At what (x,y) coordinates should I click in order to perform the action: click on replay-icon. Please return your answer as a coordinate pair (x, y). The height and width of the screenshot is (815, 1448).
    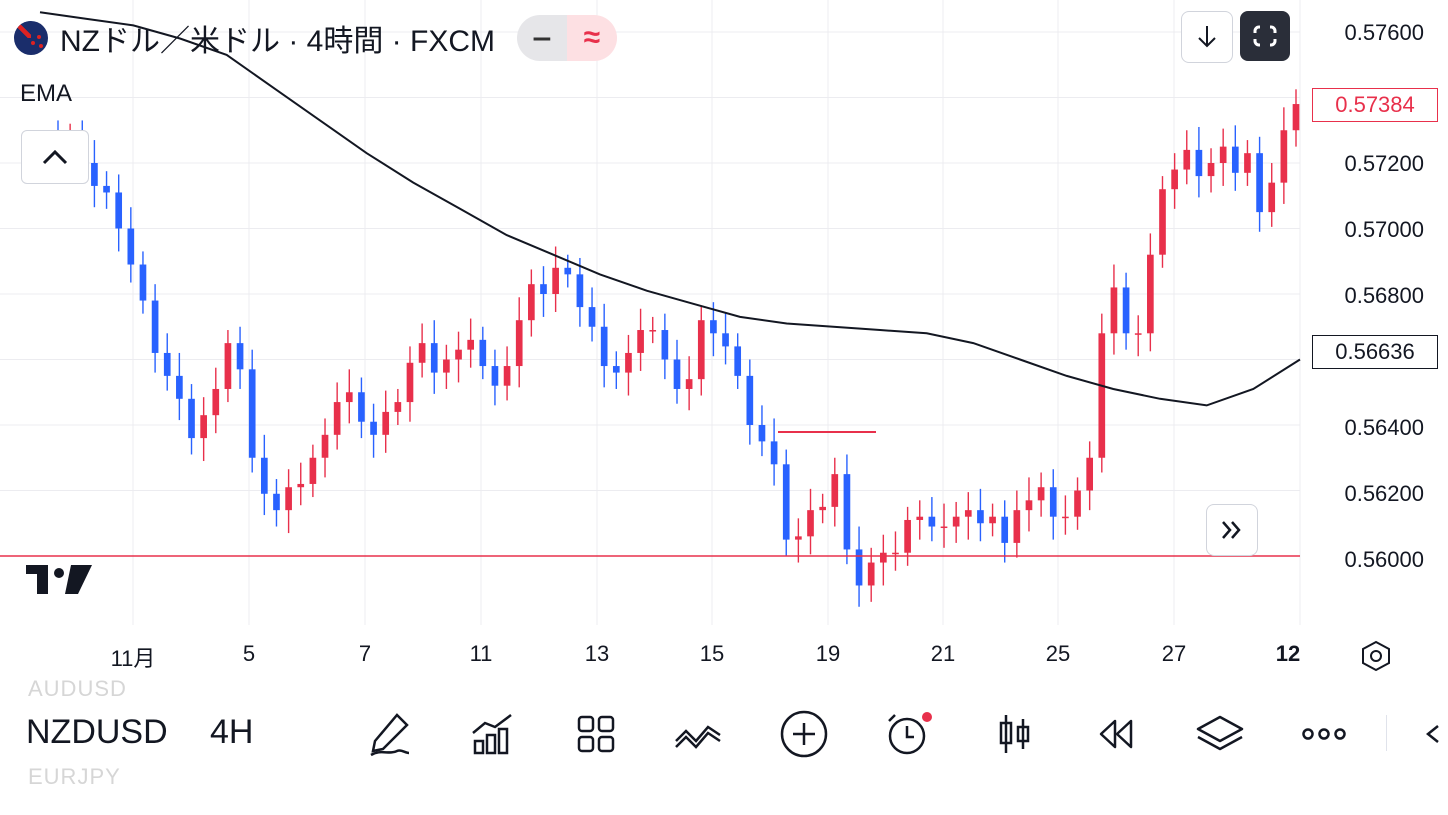
    Looking at the image, I should click on (1116, 734).